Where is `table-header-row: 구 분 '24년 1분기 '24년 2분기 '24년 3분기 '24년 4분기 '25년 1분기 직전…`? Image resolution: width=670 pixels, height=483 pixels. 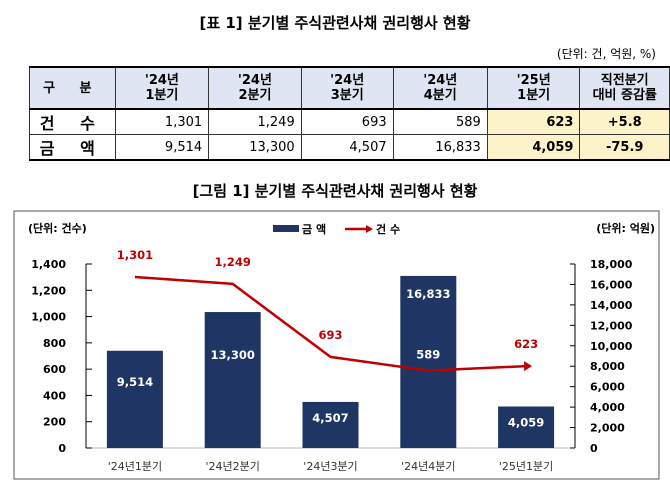 table-header-row: 구 분 '24년 1분기 '24년 2분기 '24년 3분기 '24년 4분기 '25년 1분기 직전… is located at coordinates (349, 88).